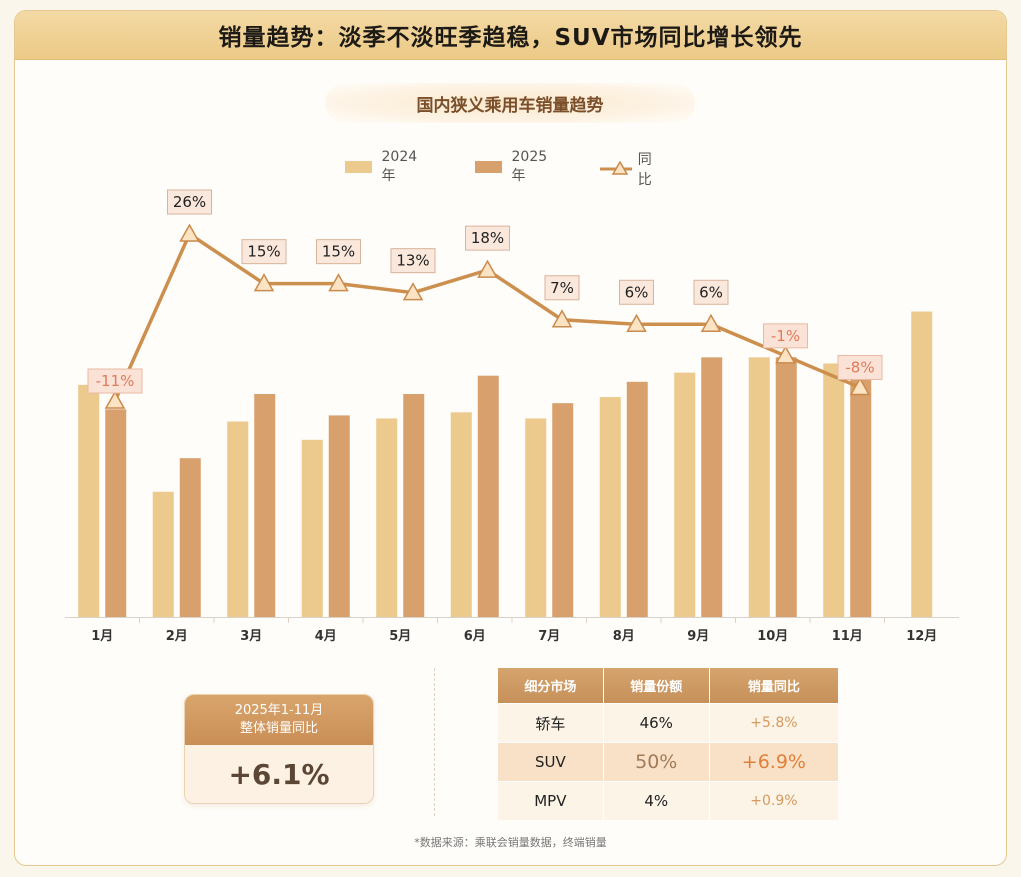 The width and height of the screenshot is (1021, 877). I want to click on chart-title-pill: 国内狭义乘用车销量趋势, so click(510, 103).